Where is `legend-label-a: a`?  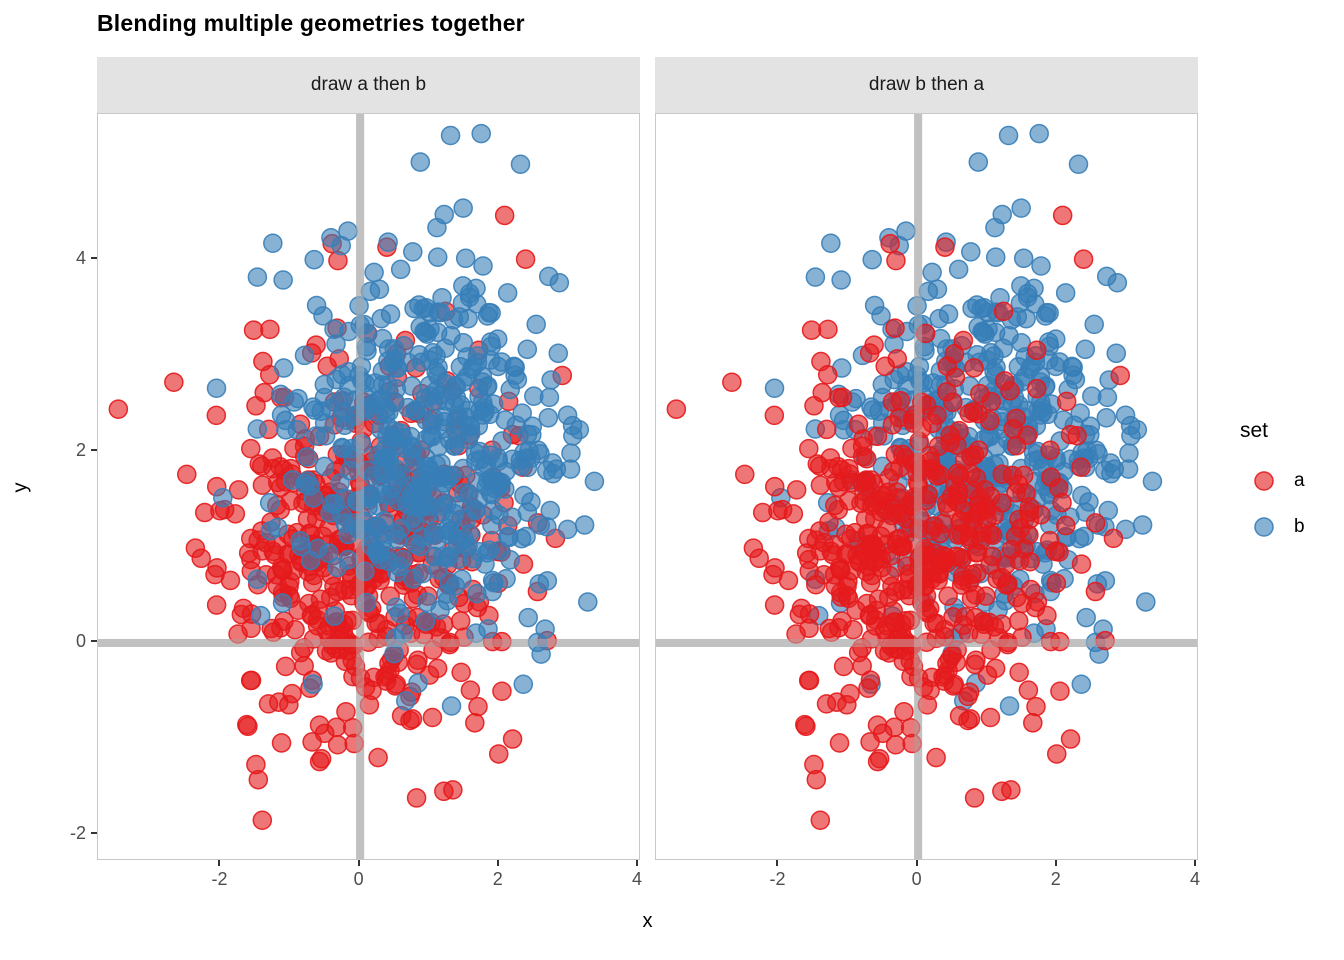
legend-label-a: a is located at coordinates (1299, 480).